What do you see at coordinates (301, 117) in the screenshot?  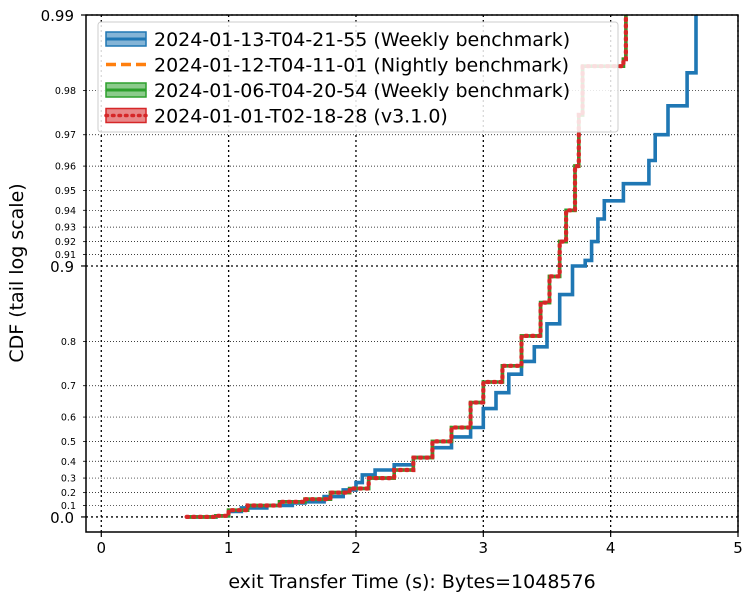 I see `legend-label: 2024-01-01-T02-18-28 (v3.1.0)` at bounding box center [301, 117].